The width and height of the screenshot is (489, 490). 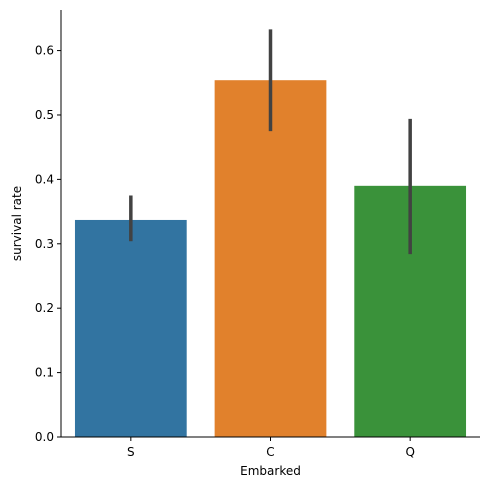 I want to click on y-axis-label: survival rate, so click(x=17, y=223).